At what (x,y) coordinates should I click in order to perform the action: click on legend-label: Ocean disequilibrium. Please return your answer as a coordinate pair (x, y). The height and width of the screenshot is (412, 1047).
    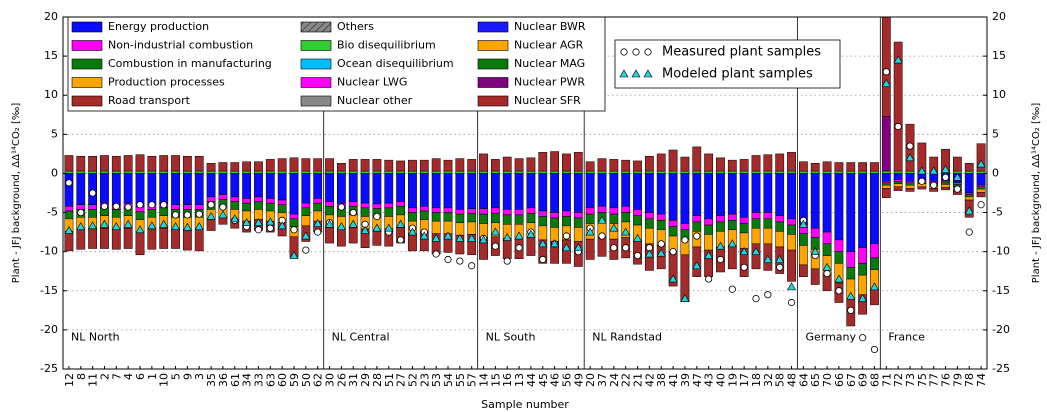
    Looking at the image, I should click on (395, 63).